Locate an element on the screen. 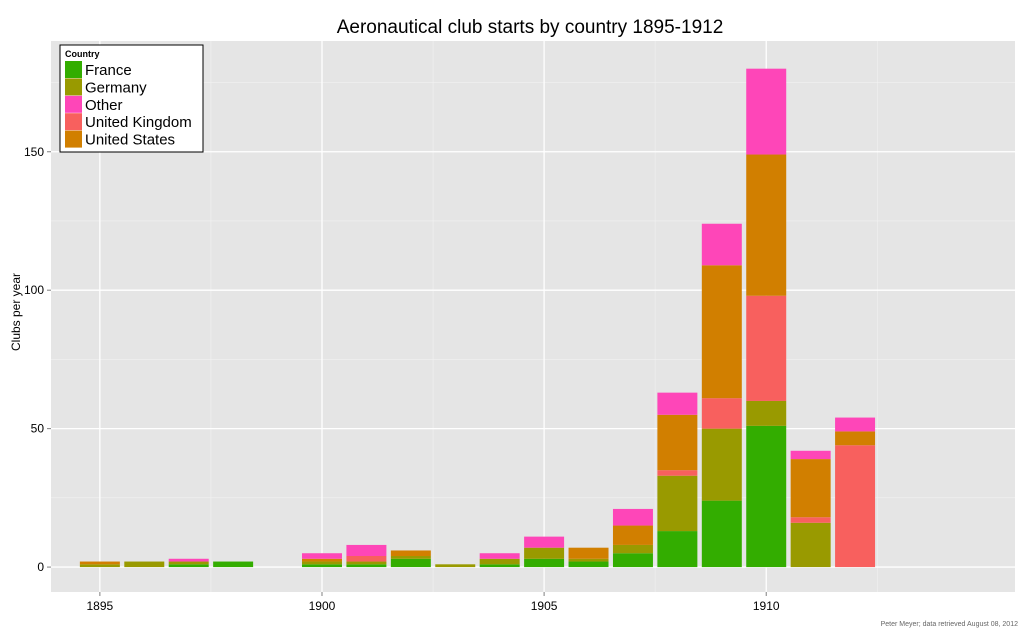 Image resolution: width=1024 pixels, height=632 pixels. x-tick-label: 1905 is located at coordinates (544, 606).